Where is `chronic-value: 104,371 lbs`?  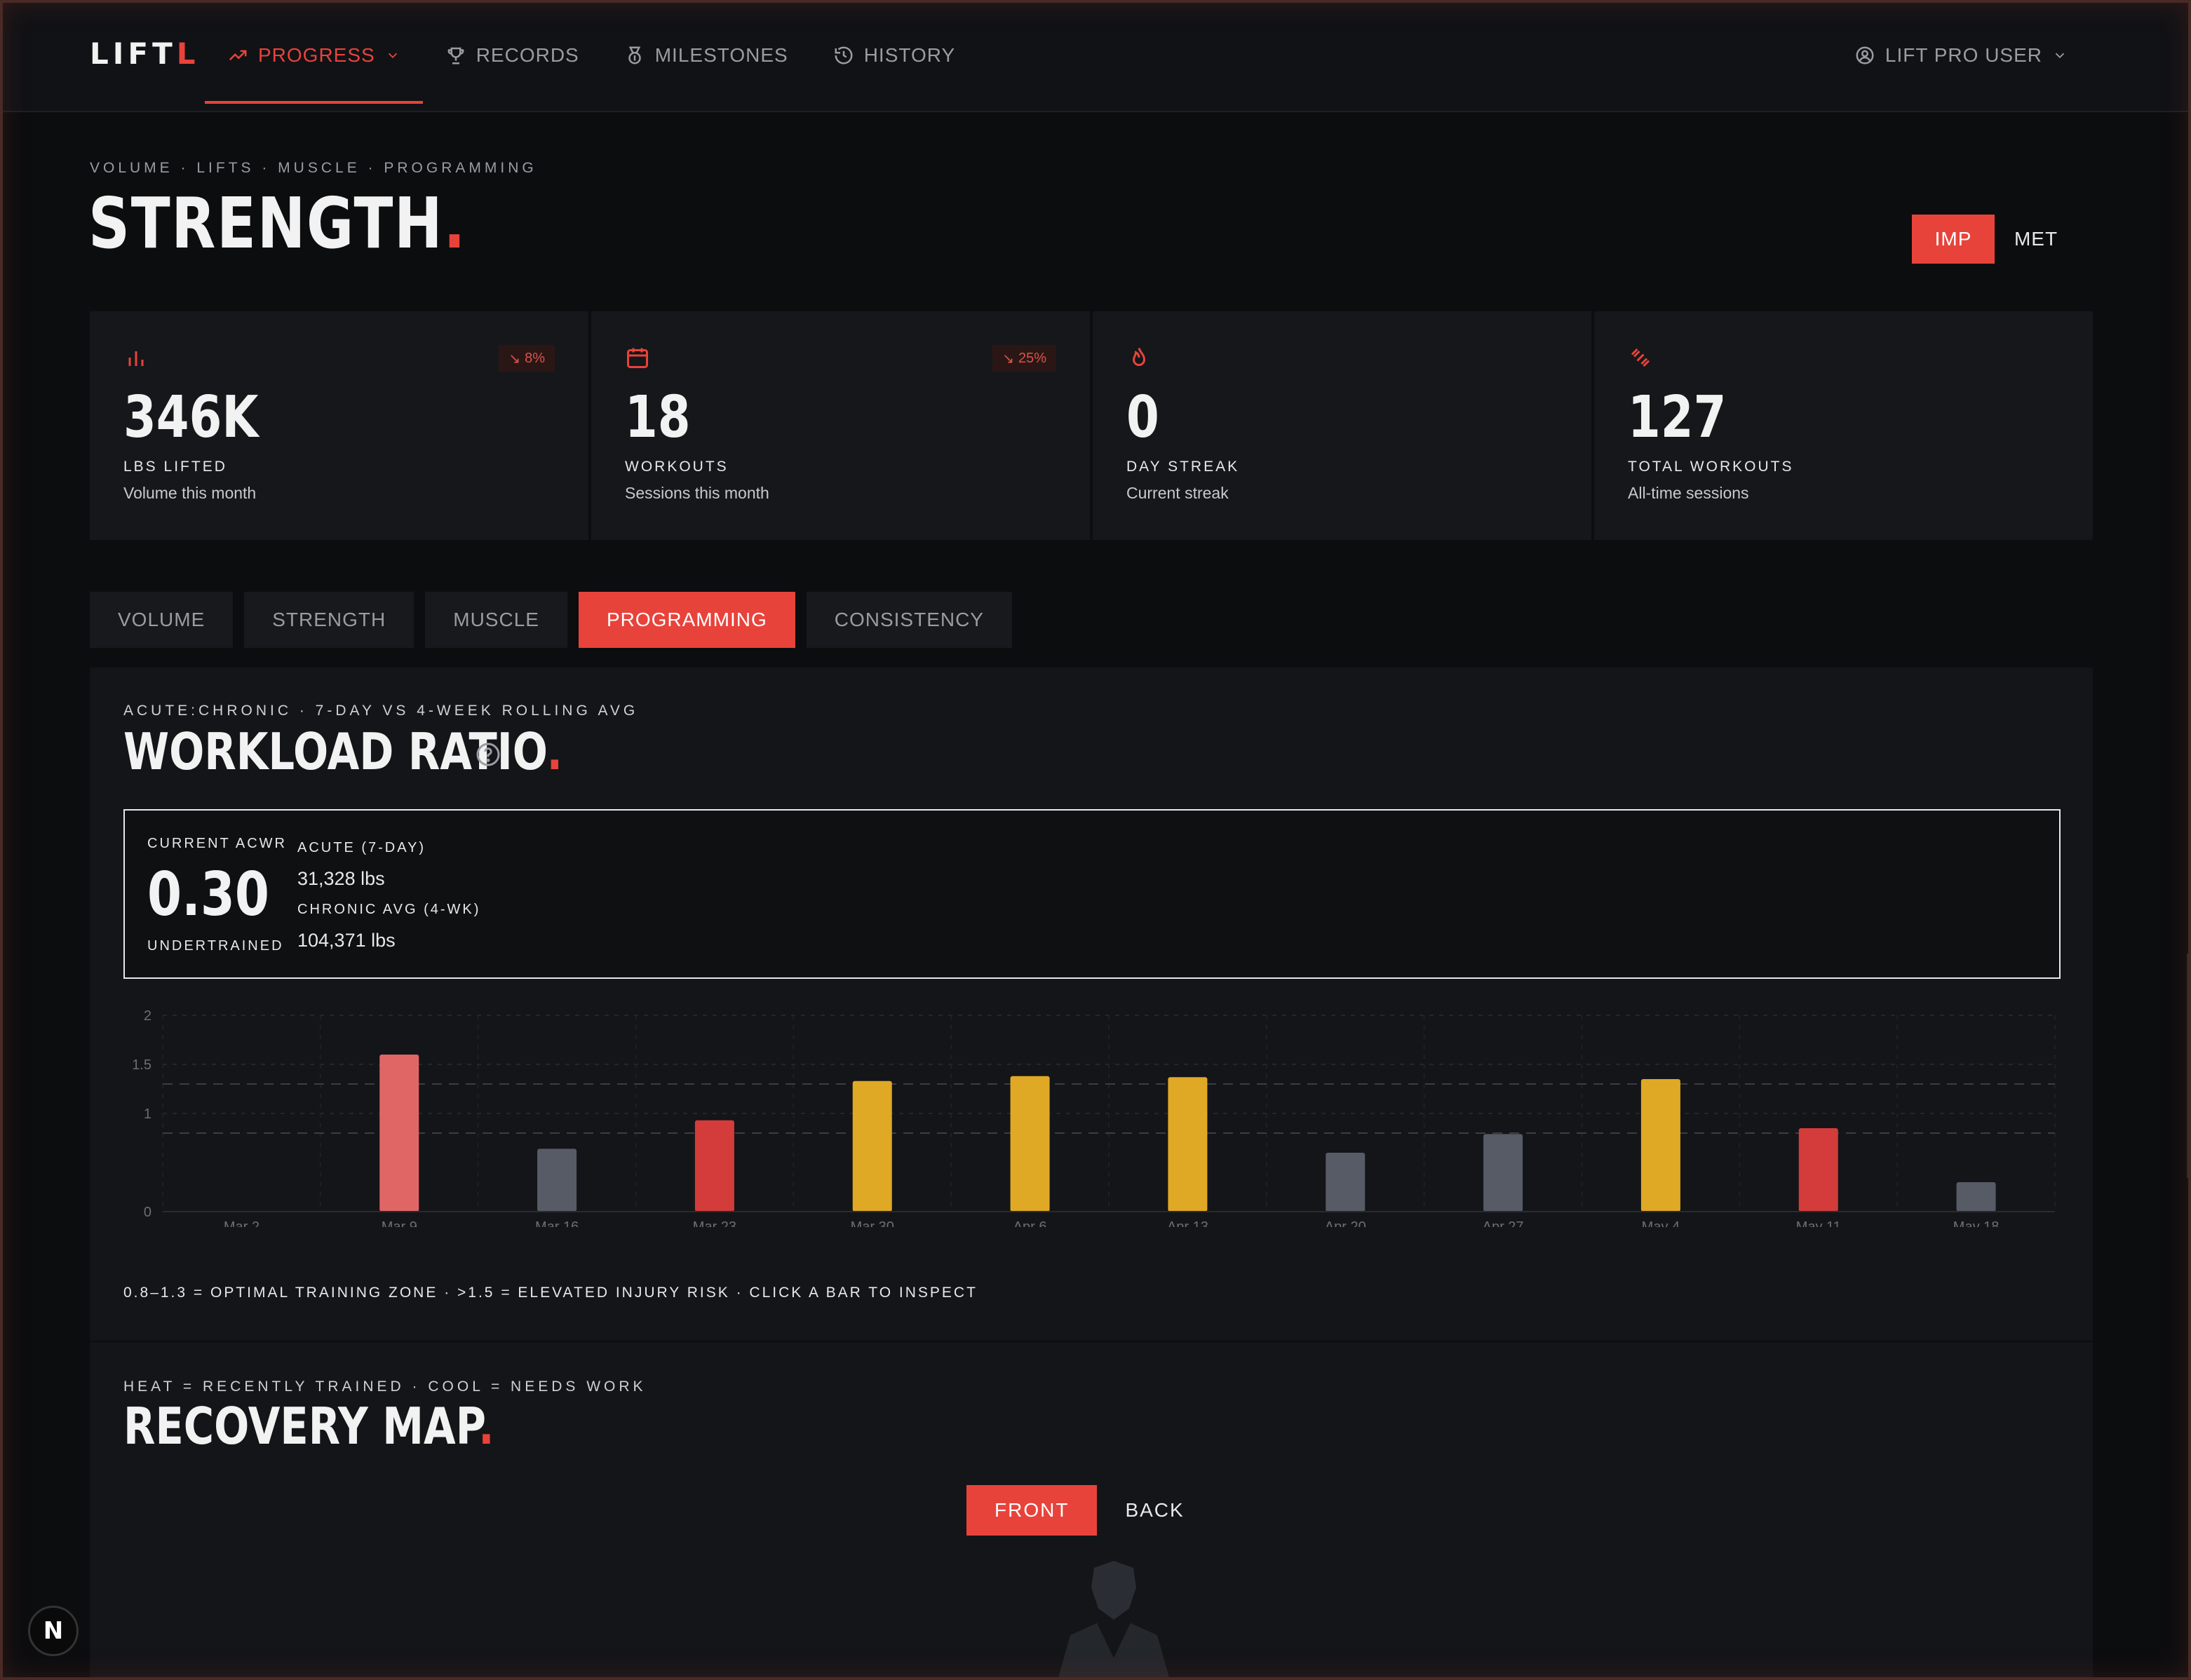
chronic-value: 104,371 lbs is located at coordinates (346, 940).